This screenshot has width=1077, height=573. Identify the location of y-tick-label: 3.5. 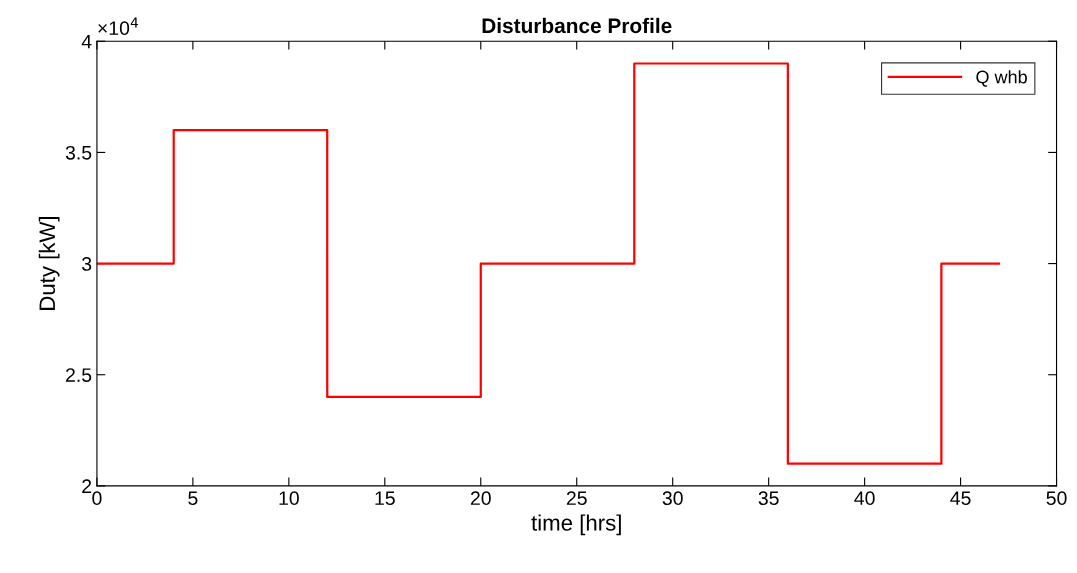
(78, 152).